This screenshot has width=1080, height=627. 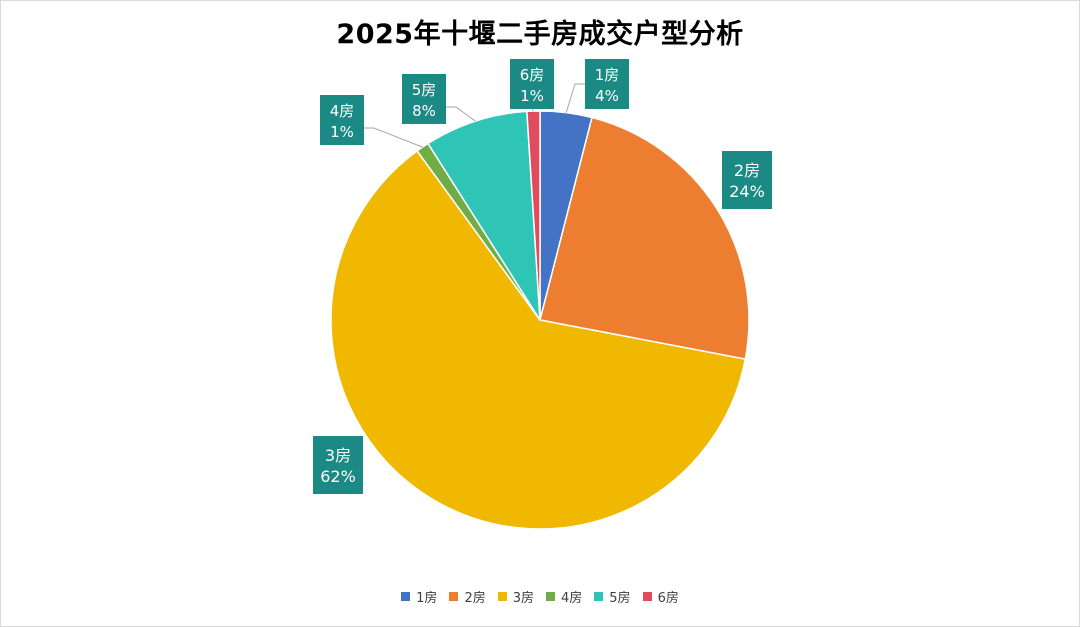 What do you see at coordinates (668, 598) in the screenshot?
I see `legend-label-6: 6房` at bounding box center [668, 598].